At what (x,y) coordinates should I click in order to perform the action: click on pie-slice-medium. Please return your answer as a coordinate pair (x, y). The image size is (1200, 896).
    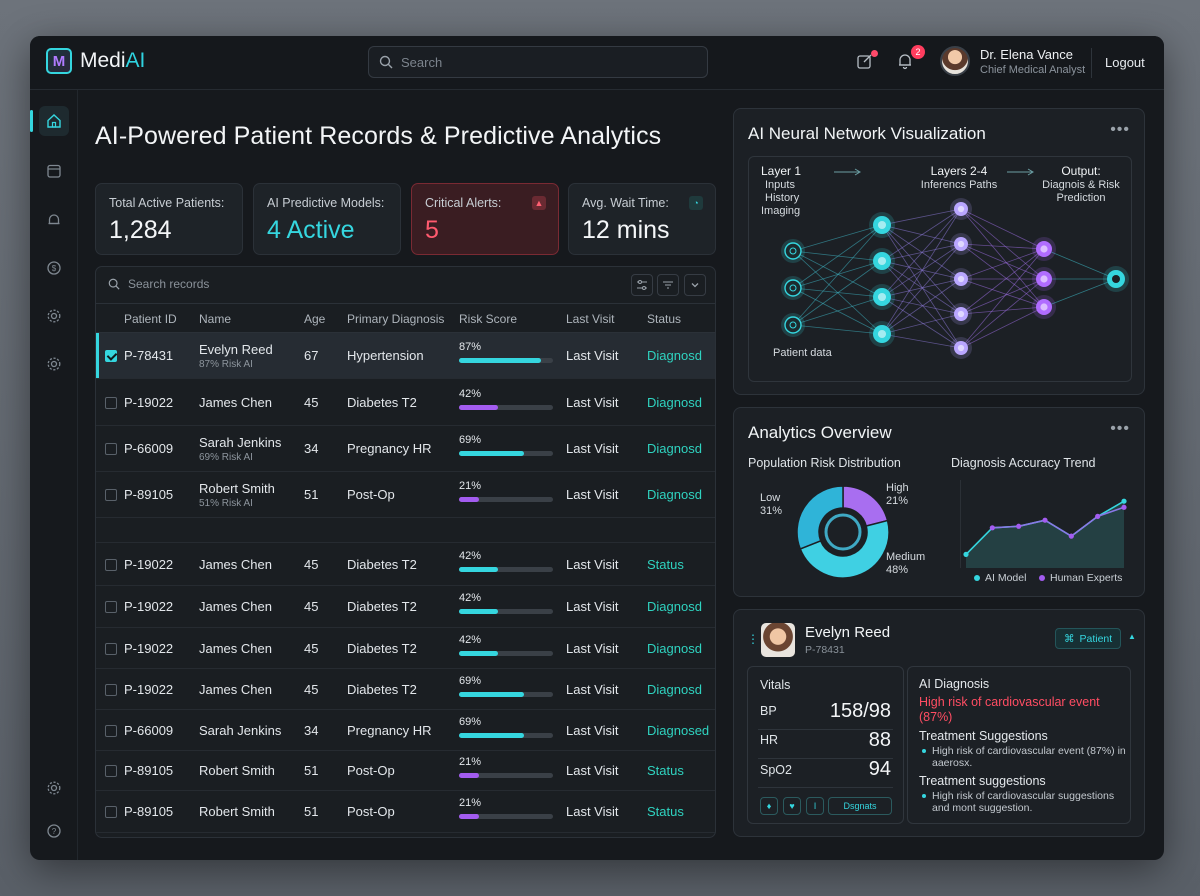
    Looking at the image, I should click on (844, 549).